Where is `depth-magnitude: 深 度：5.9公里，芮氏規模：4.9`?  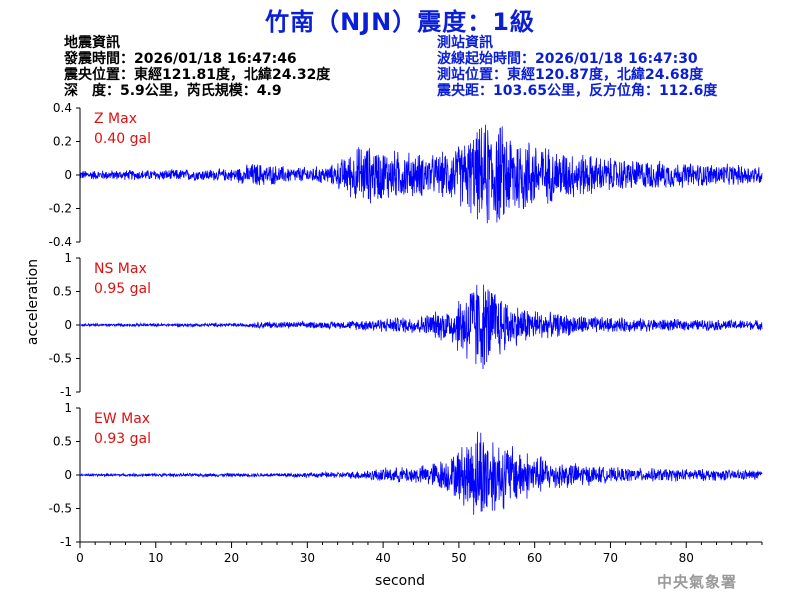 depth-magnitude: 深 度：5.9公里，芮氏規模：4.9 is located at coordinates (173, 91).